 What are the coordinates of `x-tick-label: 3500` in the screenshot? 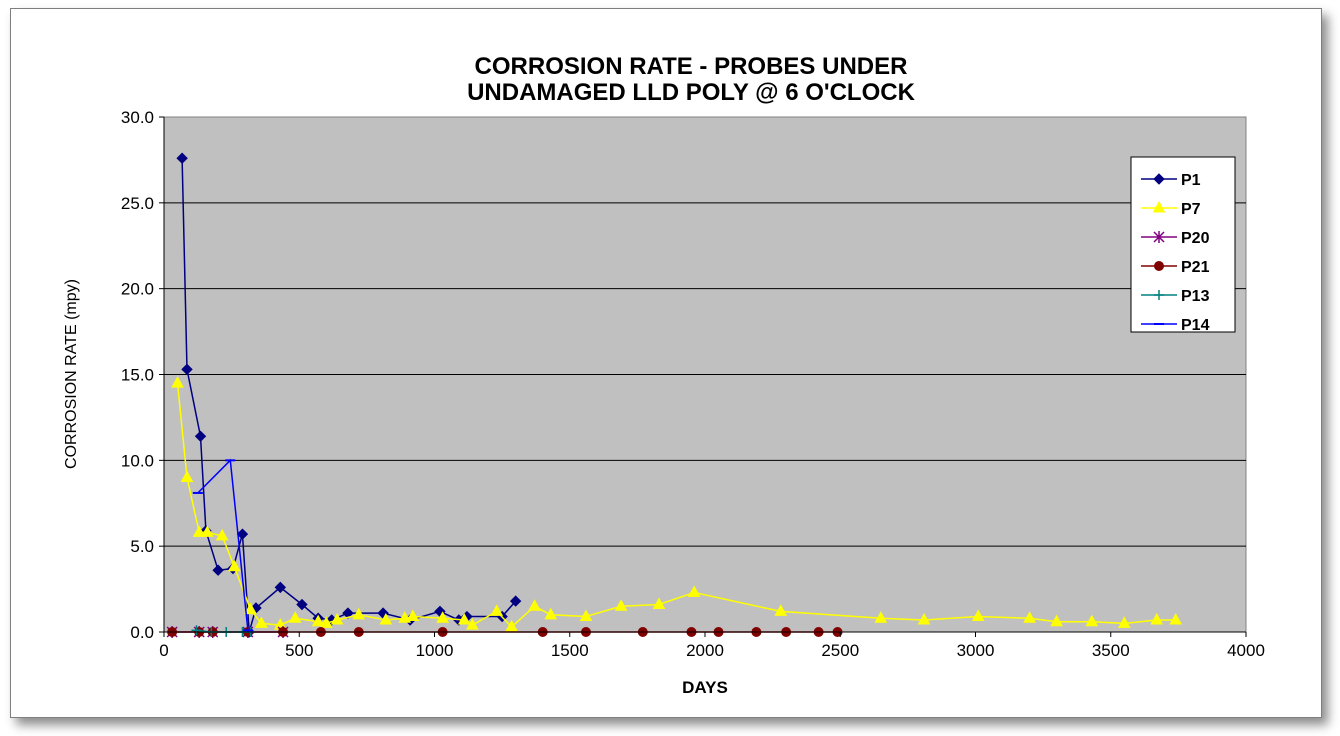 It's located at (1111, 650).